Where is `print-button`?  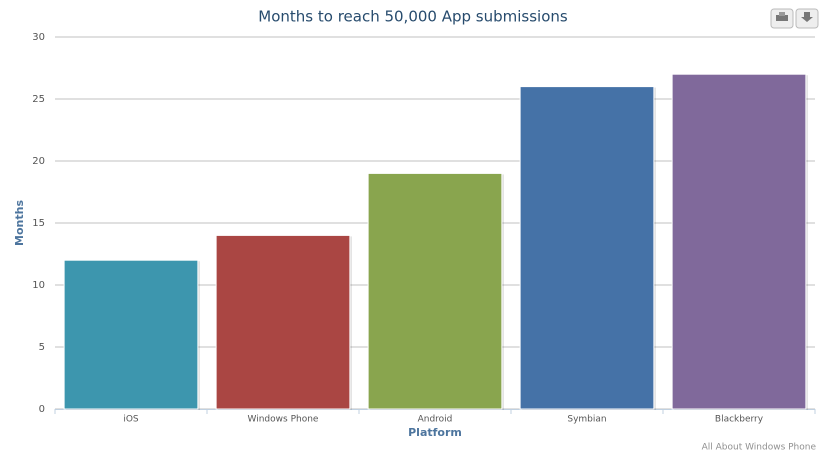
print-button is located at coordinates (782, 18).